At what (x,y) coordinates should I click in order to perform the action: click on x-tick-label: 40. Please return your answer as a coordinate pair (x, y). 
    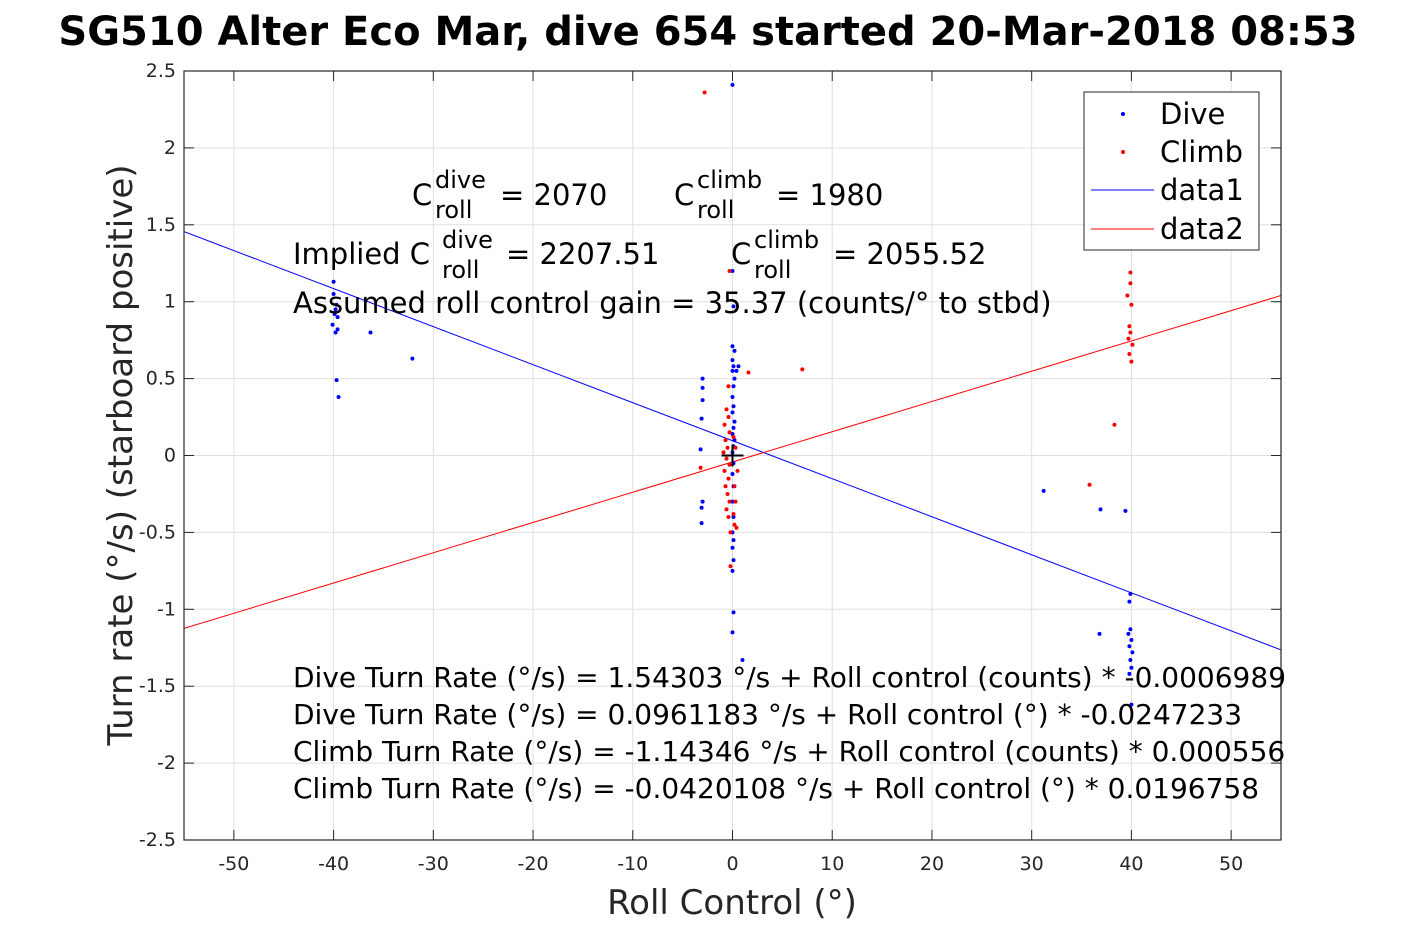
    Looking at the image, I should click on (1131, 864).